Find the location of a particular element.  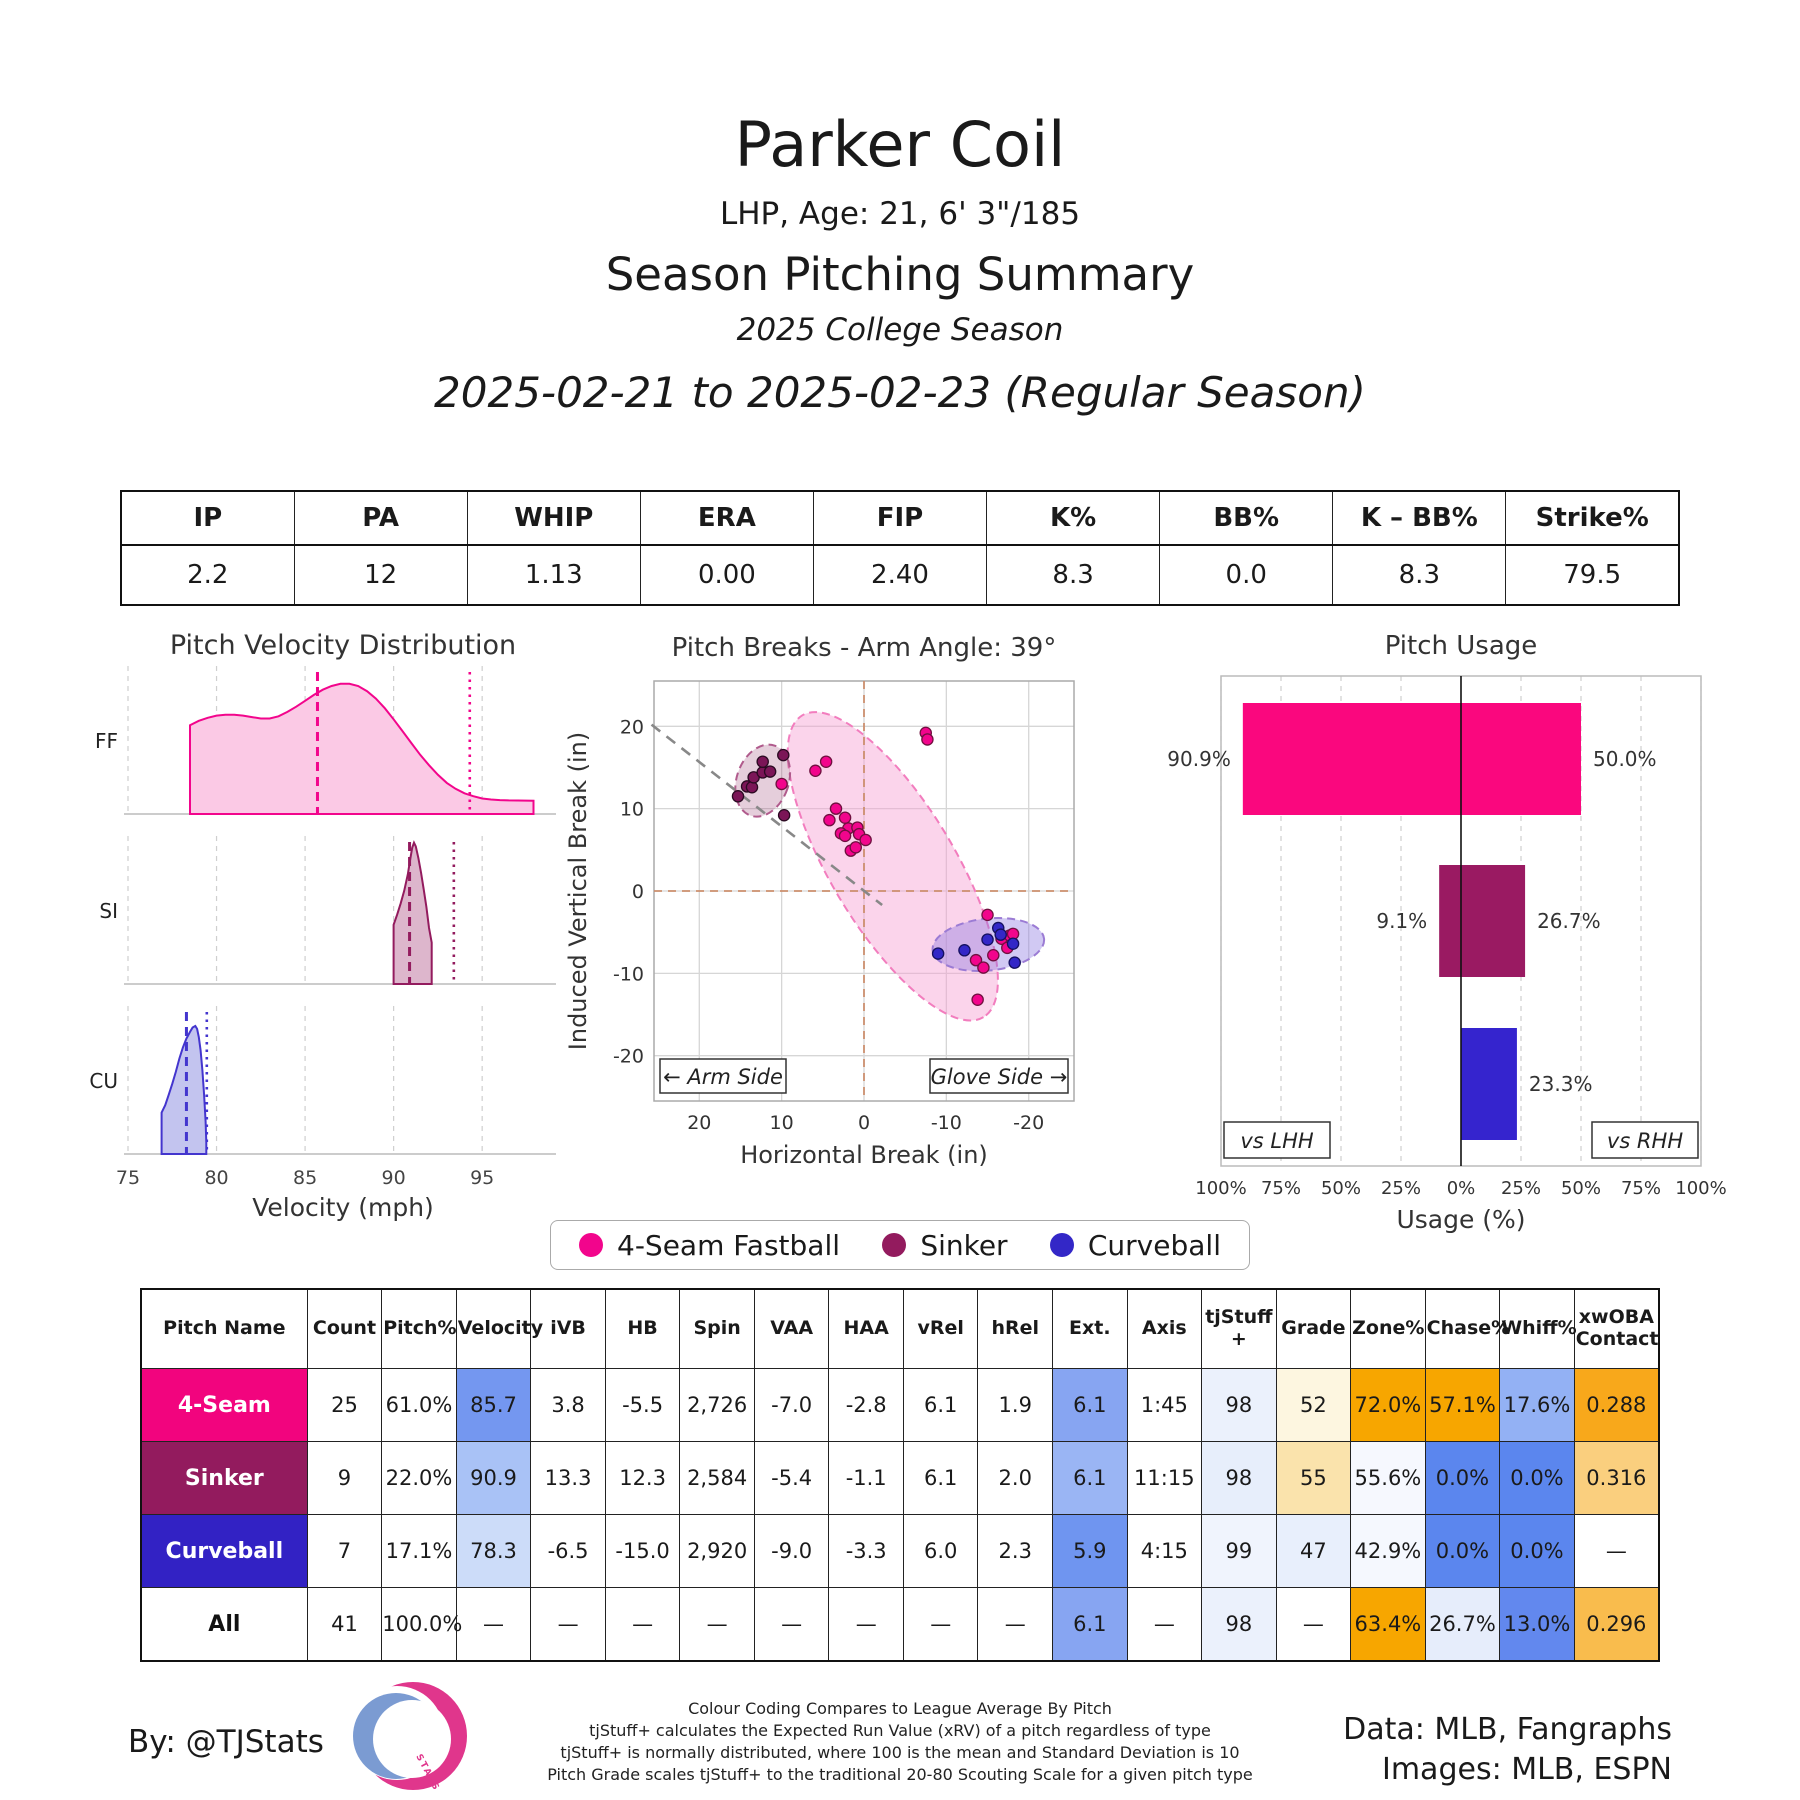

pitch-stat-cell: -9.0 is located at coordinates (791, 1551).